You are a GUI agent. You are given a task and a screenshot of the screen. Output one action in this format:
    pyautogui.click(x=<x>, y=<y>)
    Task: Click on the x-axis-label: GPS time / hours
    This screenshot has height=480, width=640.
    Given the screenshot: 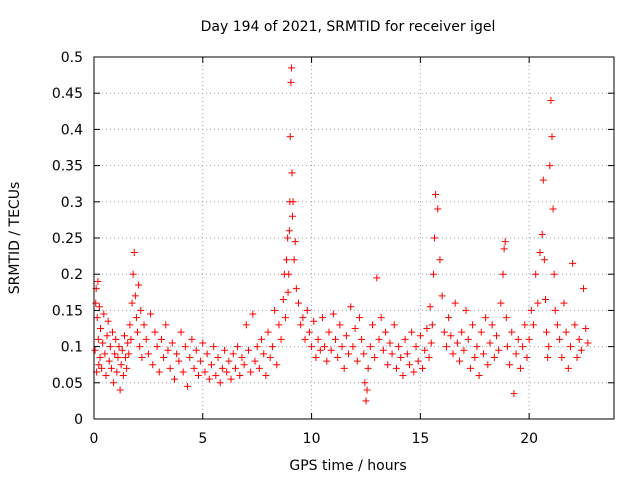 What is the action you would take?
    pyautogui.click(x=347, y=466)
    